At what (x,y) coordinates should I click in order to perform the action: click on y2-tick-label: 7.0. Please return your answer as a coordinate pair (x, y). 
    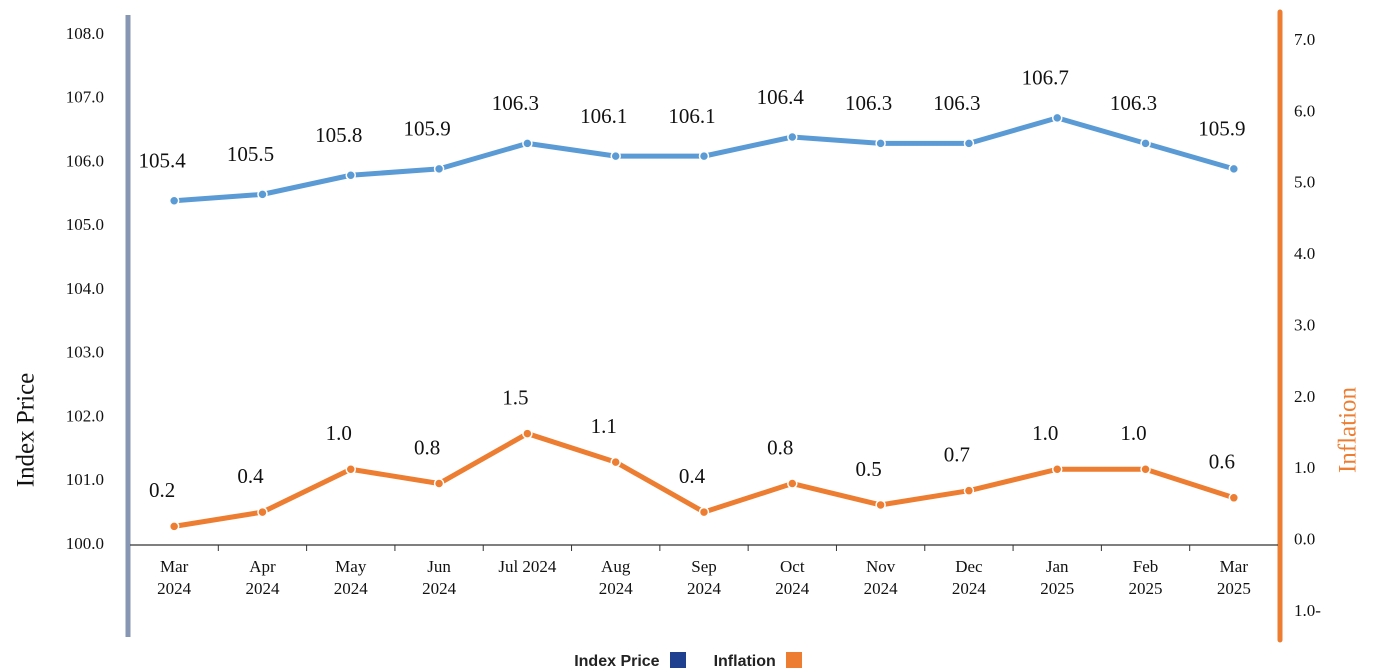
    Looking at the image, I should click on (1304, 39).